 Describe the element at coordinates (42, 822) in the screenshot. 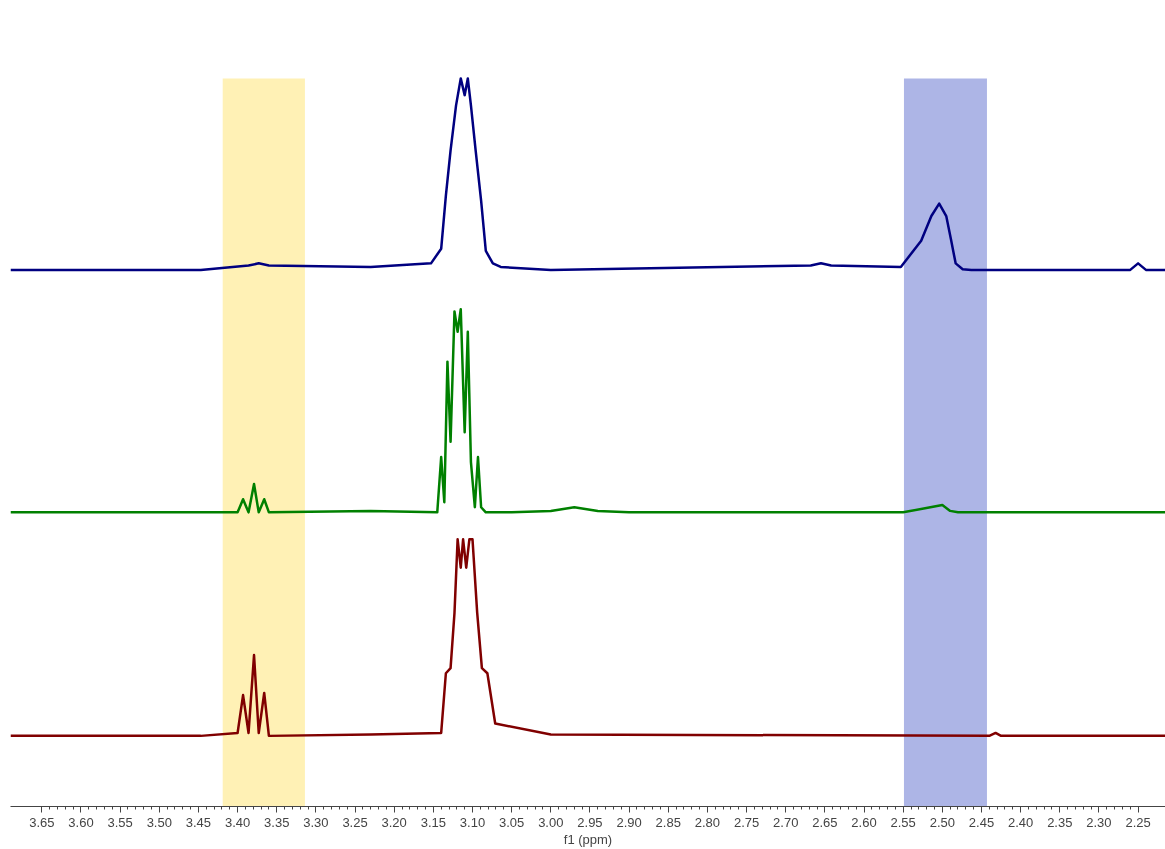

I see `x-tick-label: 3.65` at that location.